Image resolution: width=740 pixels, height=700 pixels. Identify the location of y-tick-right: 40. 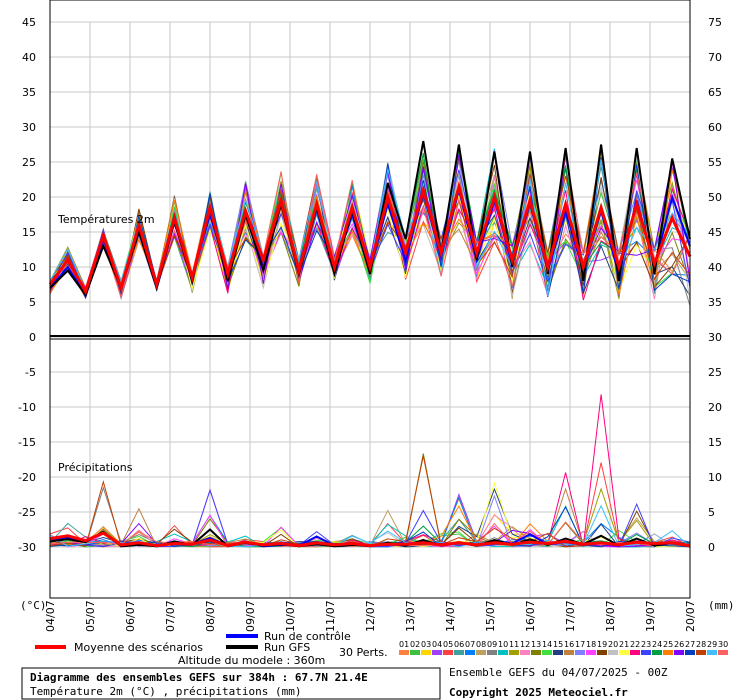
(715, 267).